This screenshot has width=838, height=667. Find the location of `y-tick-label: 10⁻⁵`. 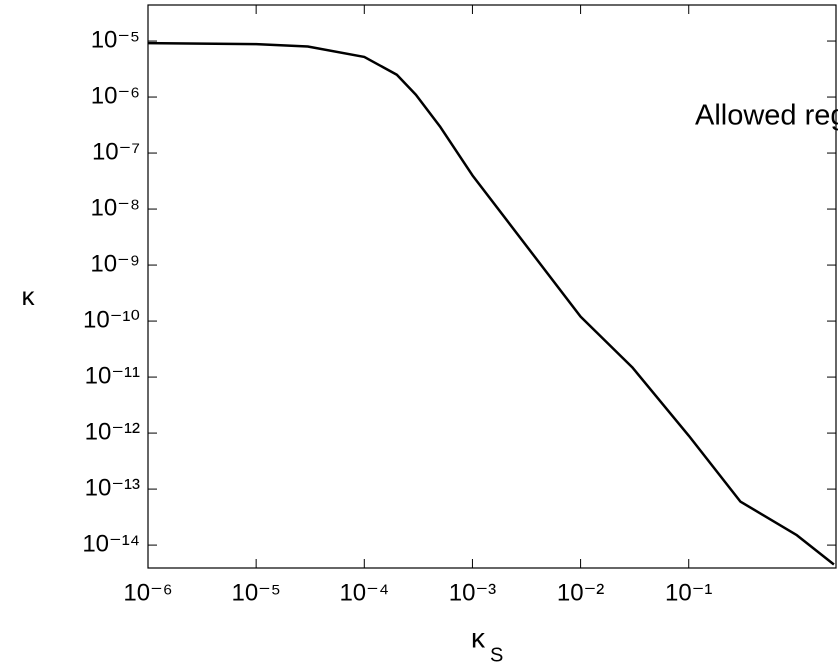

y-tick-label: 10⁻⁵ is located at coordinates (115, 39).